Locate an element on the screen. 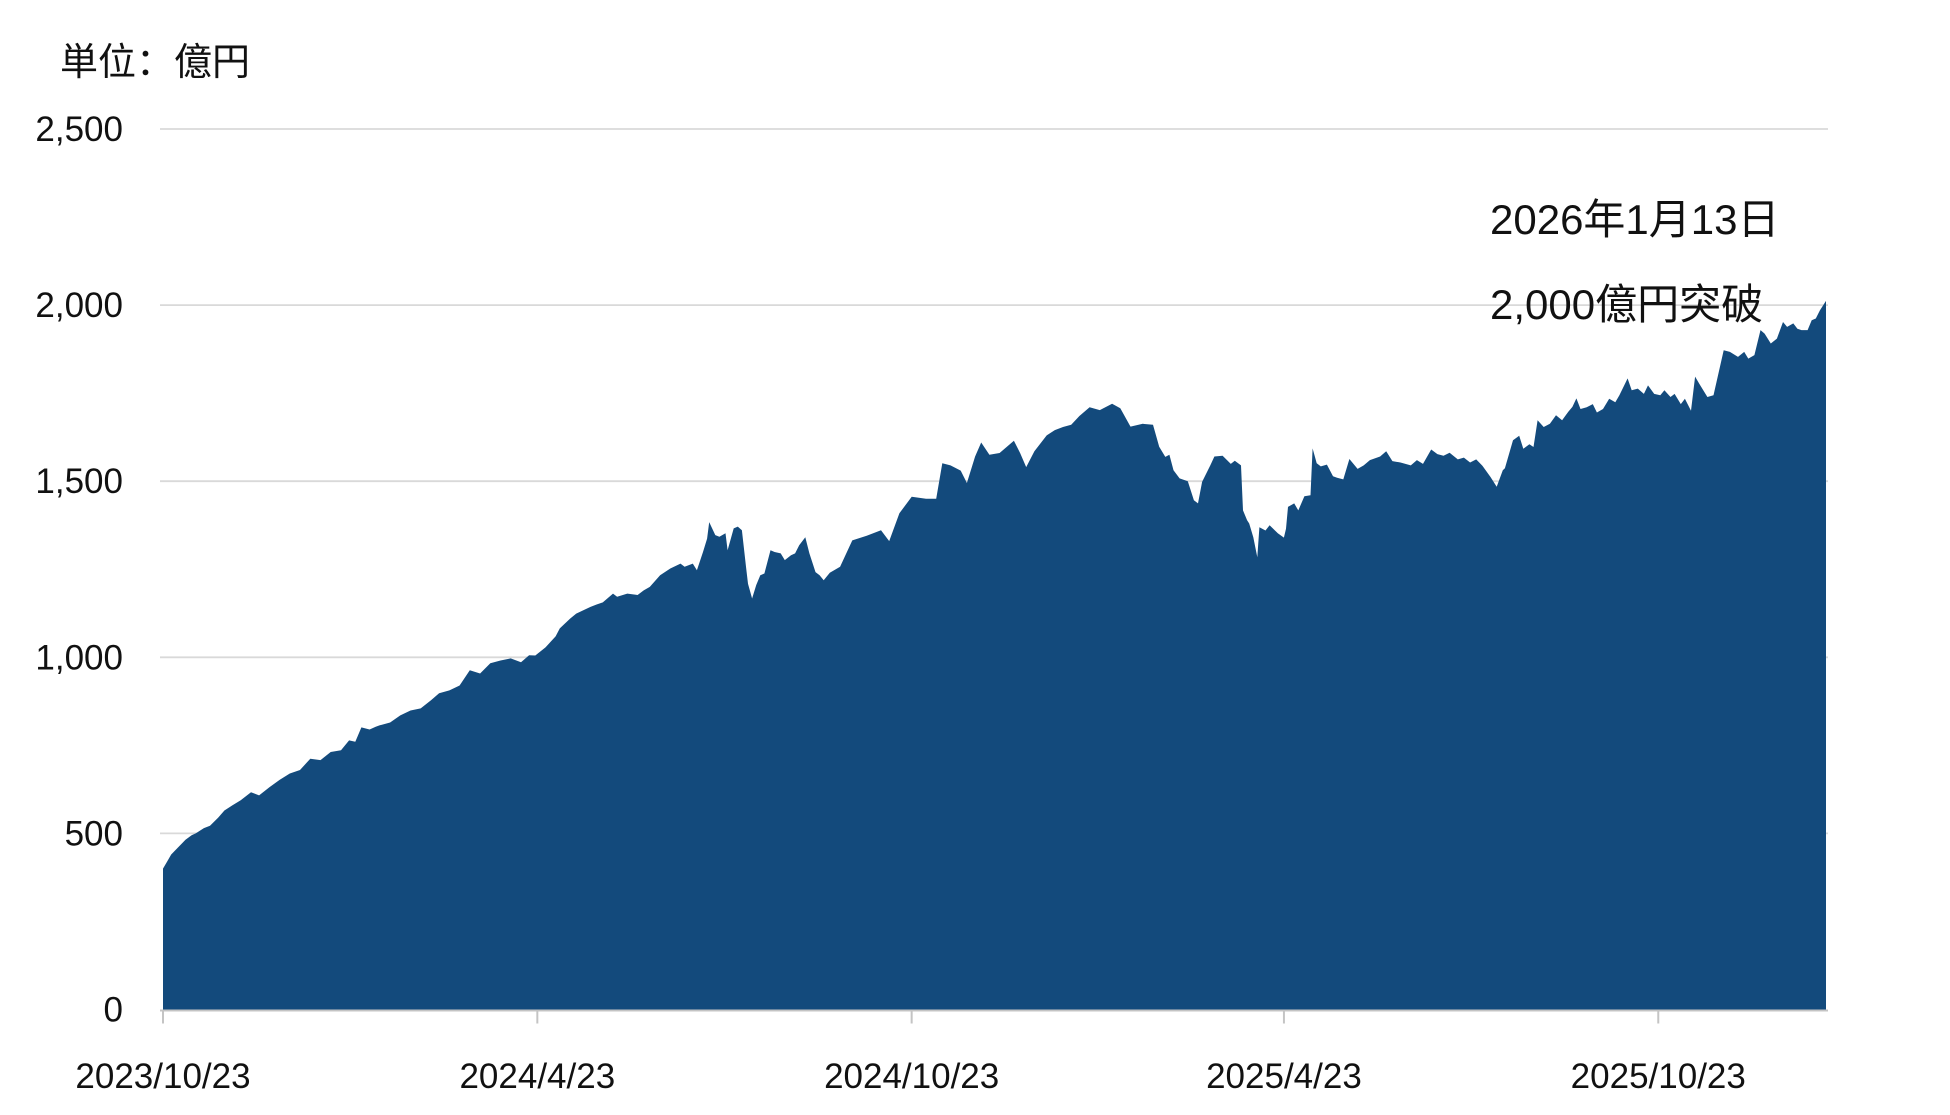 The width and height of the screenshot is (1950, 1115). x-axis-label: 2025/4/23 is located at coordinates (1284, 1076).